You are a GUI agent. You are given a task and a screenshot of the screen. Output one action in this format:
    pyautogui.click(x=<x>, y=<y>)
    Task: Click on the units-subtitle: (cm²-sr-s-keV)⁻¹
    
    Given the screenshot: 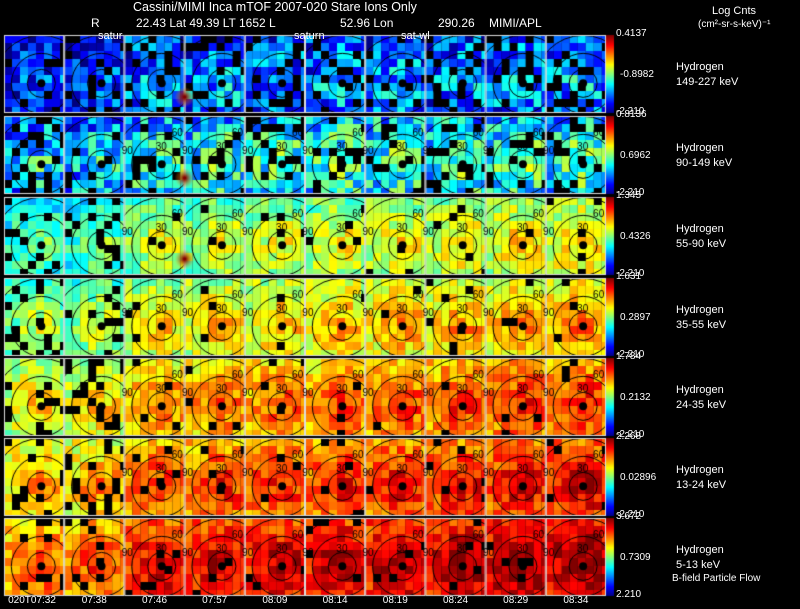 What is the action you would take?
    pyautogui.click(x=734, y=24)
    